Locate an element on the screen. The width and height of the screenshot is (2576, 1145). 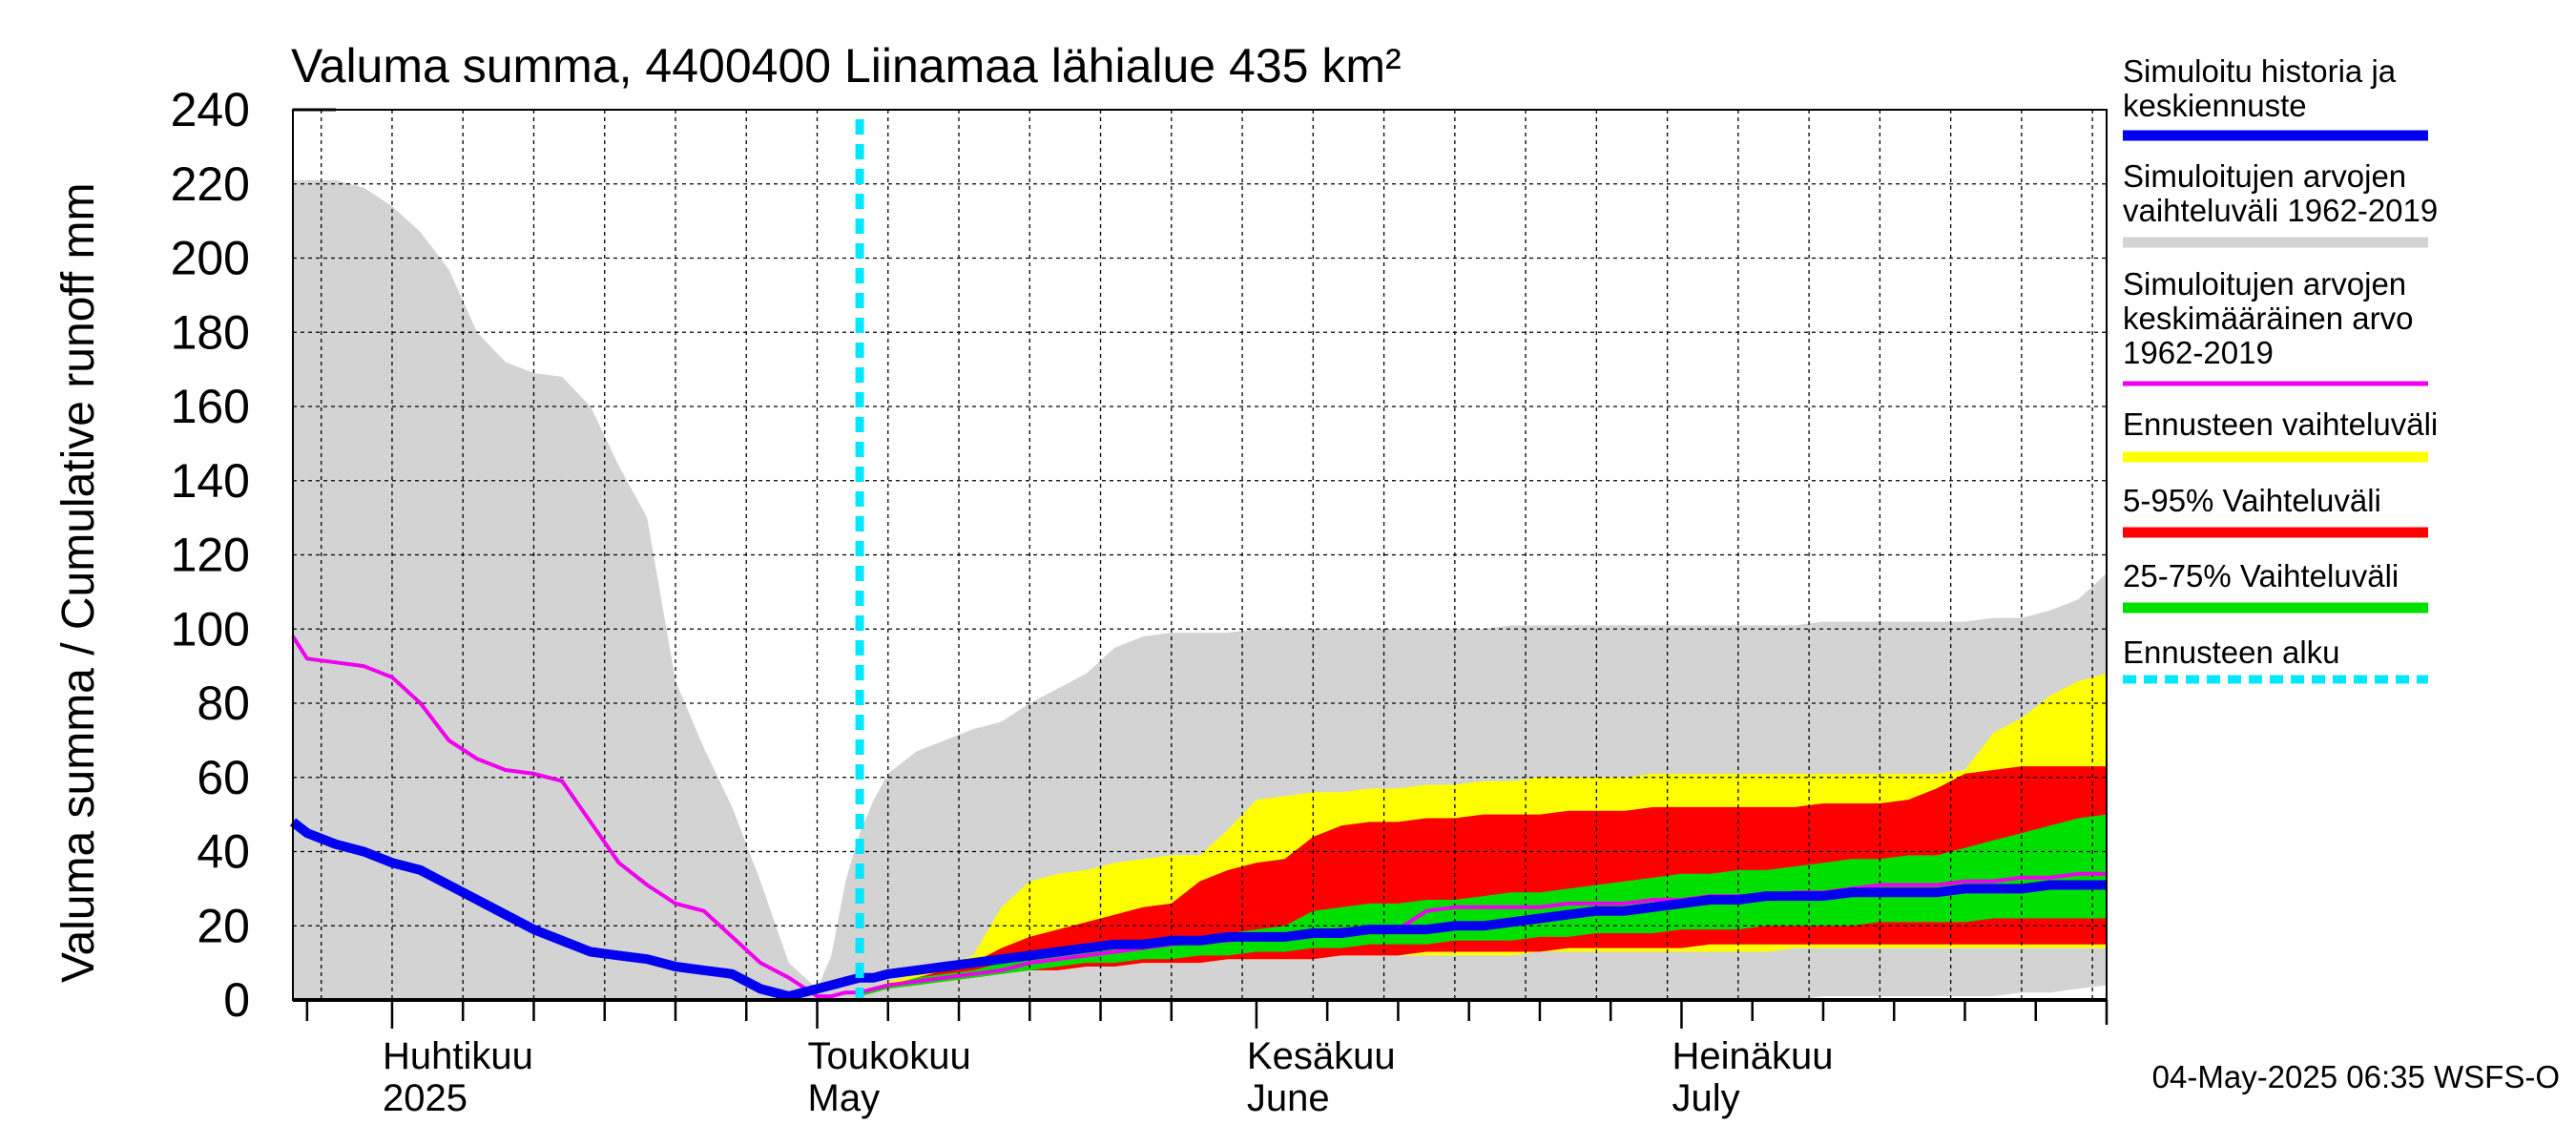
timestamp-label: 04-May-2025 06:35 WSFS-O is located at coordinates (2356, 1077).